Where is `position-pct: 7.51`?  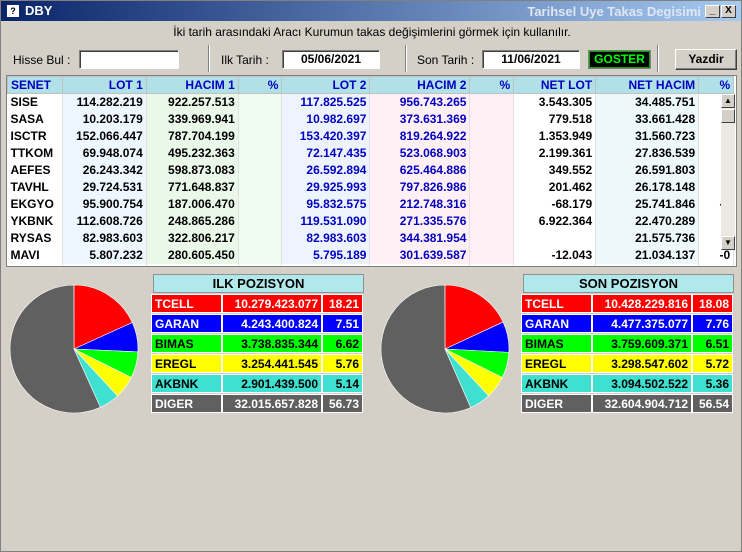
position-pct: 7.51 is located at coordinates (342, 323).